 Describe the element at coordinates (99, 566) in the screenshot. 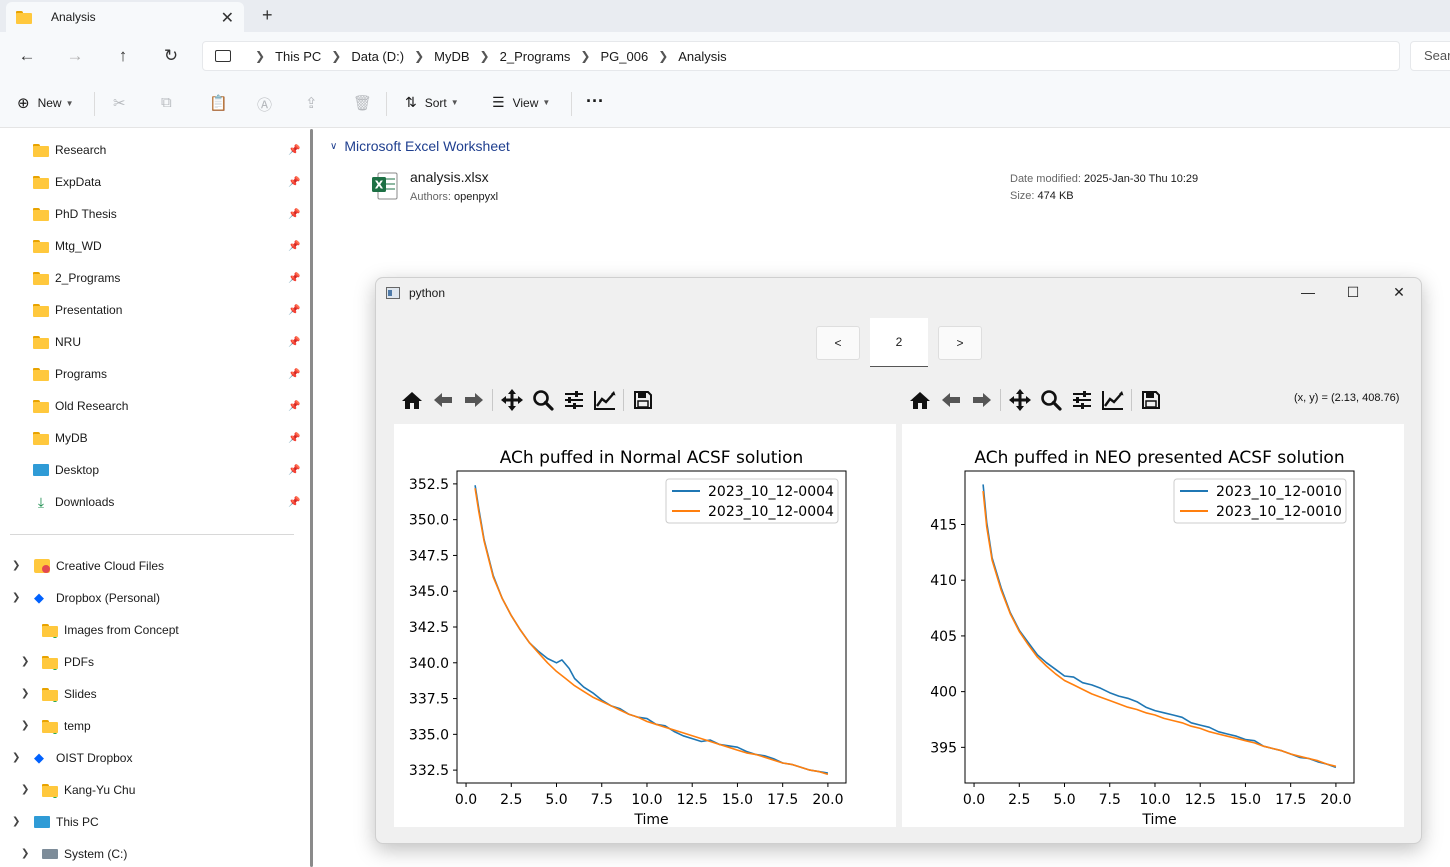

I see `sidebar-item-creative-cloud: Creative Cloud Files` at that location.